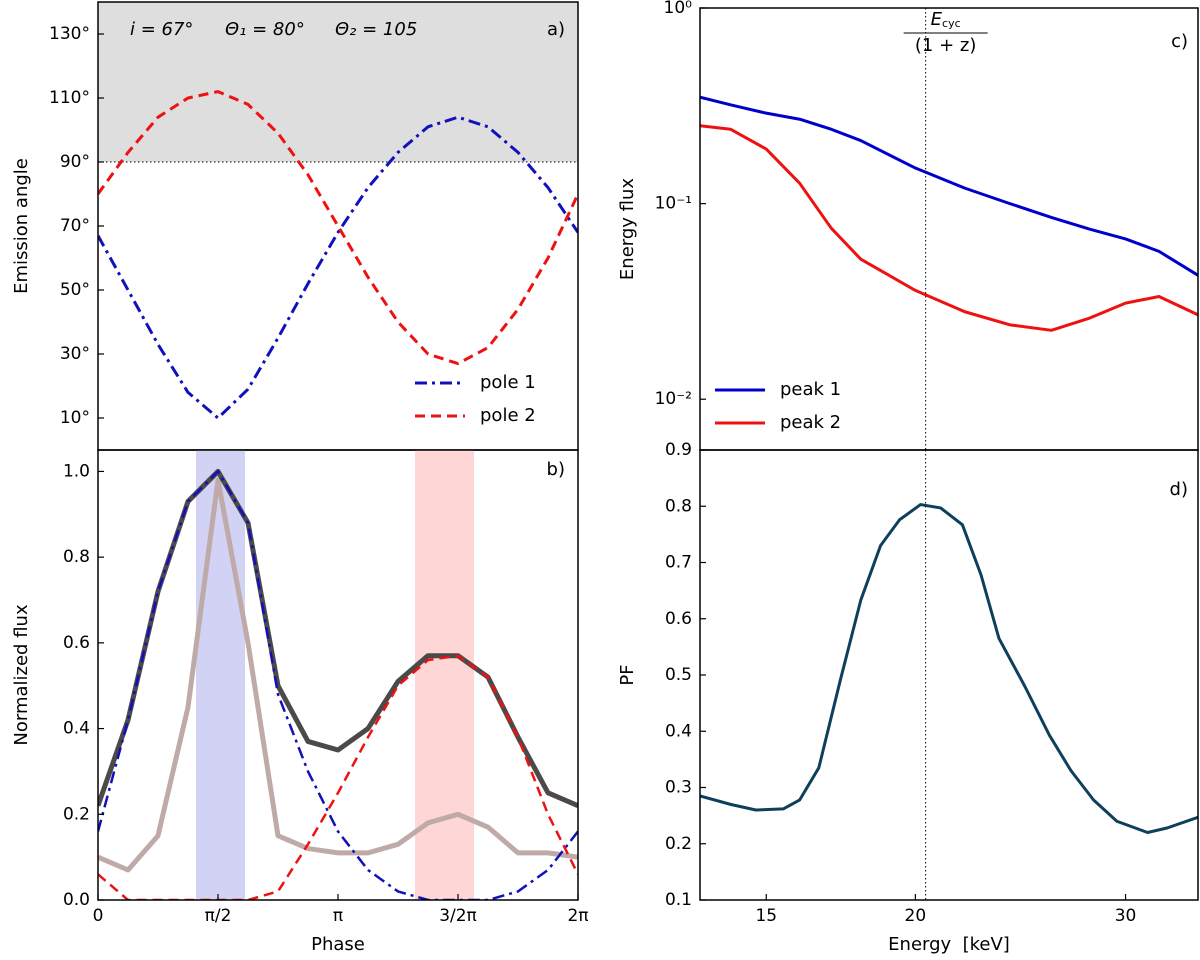  I want to click on legend-label: peak 1, so click(810, 389).